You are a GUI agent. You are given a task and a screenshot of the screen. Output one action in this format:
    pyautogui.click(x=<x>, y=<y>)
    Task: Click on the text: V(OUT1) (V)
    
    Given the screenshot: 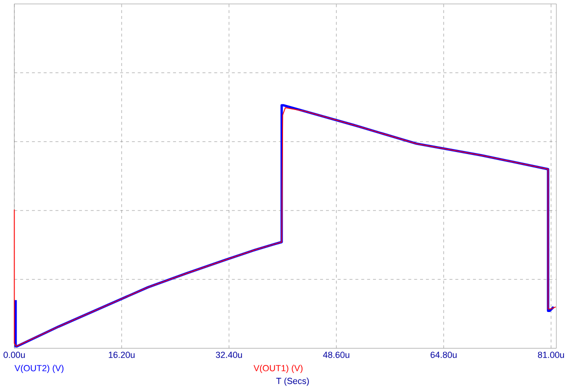 What is the action you would take?
    pyautogui.click(x=278, y=369)
    